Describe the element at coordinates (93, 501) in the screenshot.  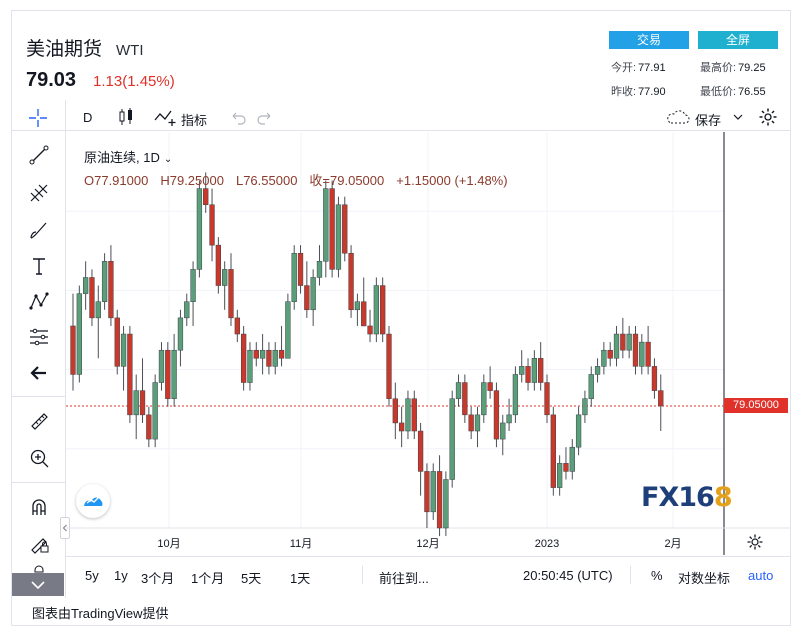
I see `tradingview-logo-icon` at that location.